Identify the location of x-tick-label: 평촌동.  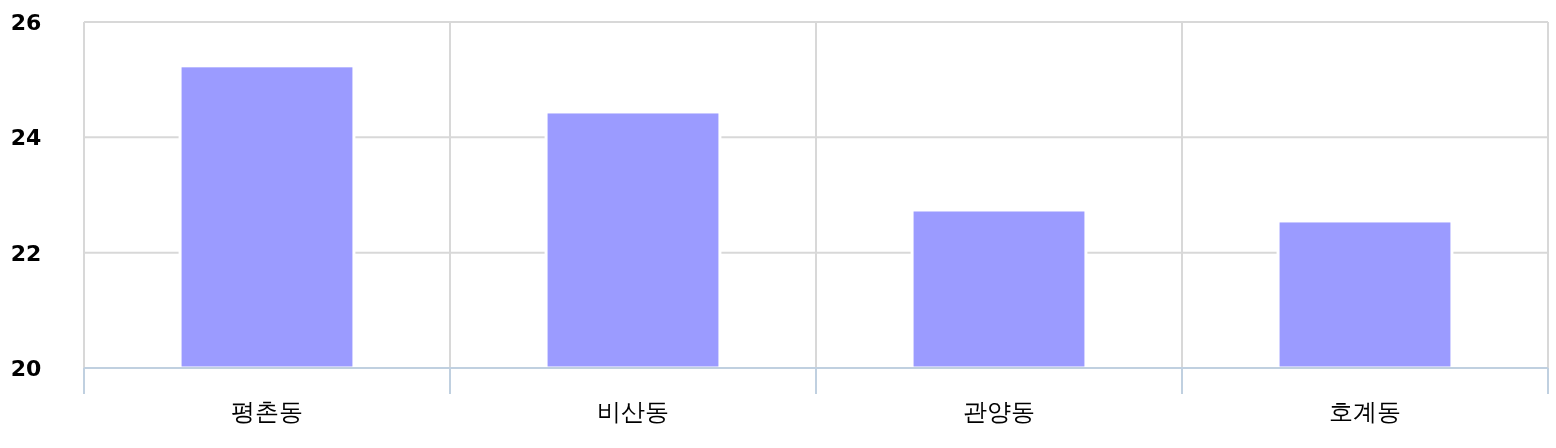
(267, 412).